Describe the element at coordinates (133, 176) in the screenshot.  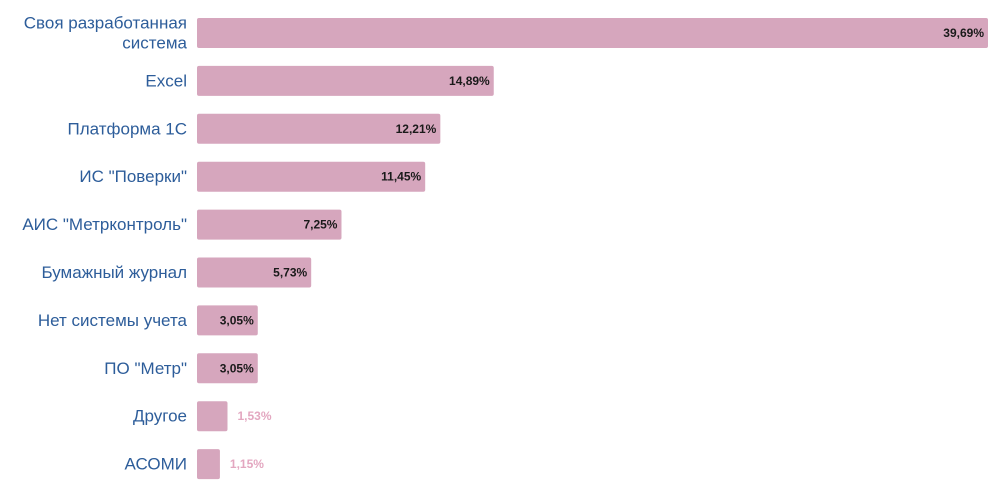
I see `category-label: ИС "Поверки"` at that location.